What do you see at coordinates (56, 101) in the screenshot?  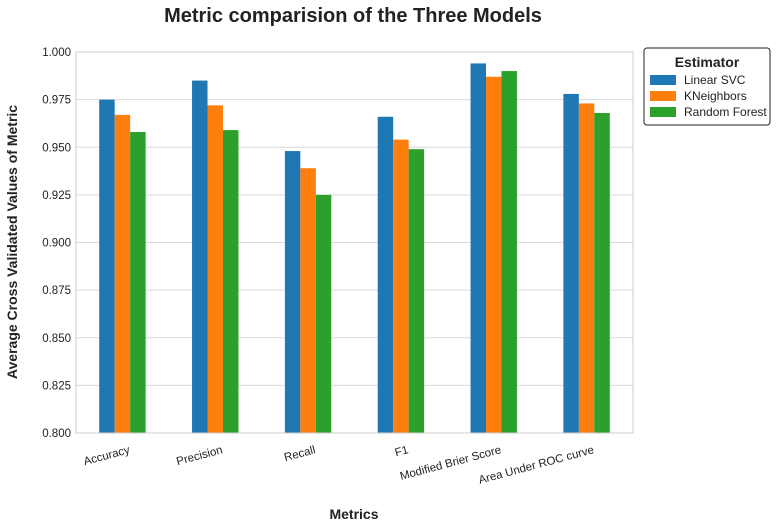 I see `y-tick-label: 0.975` at bounding box center [56, 101].